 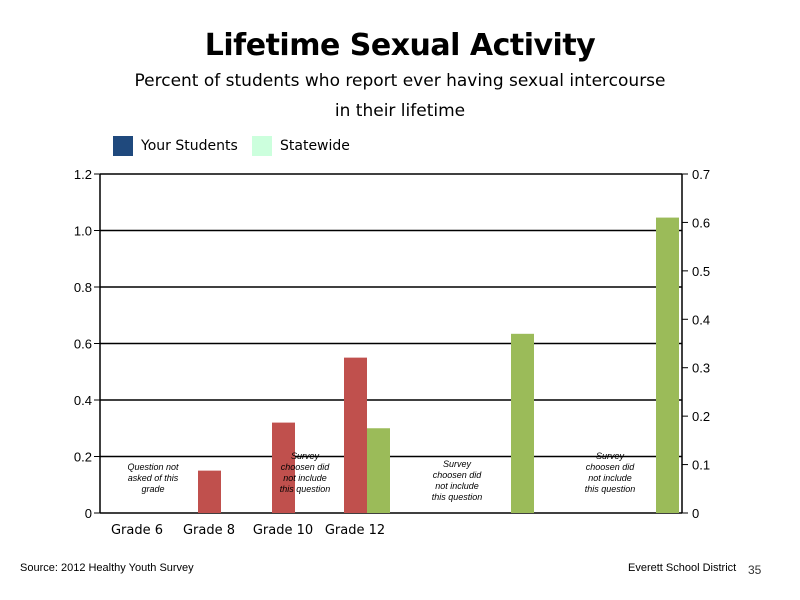 What do you see at coordinates (755, 570) in the screenshot?
I see `page-number: 35` at bounding box center [755, 570].